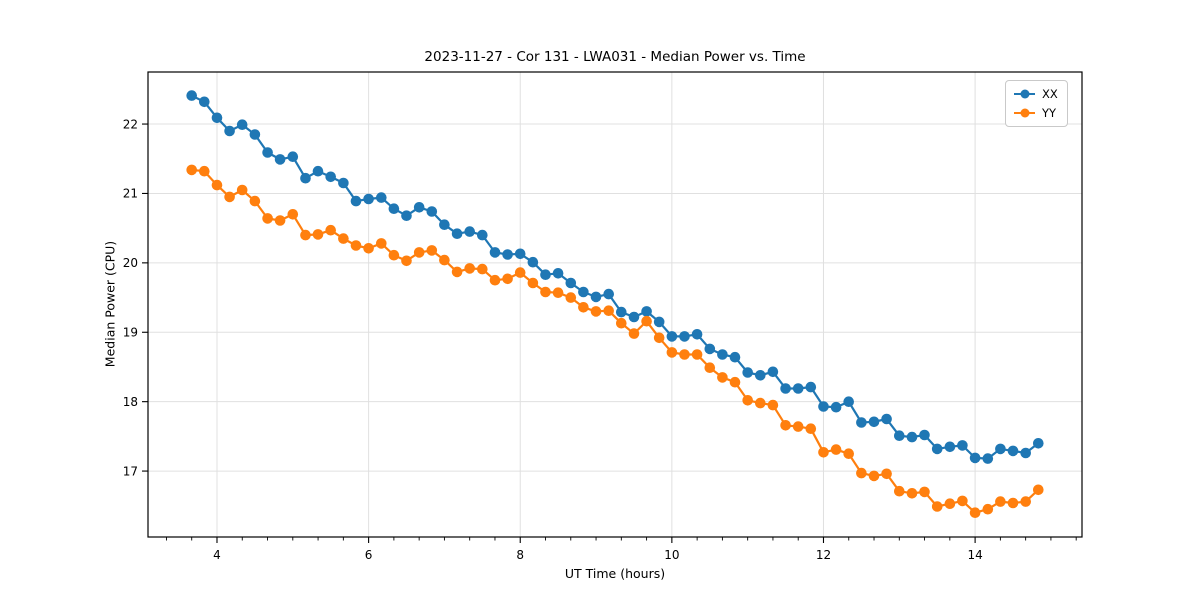 The image size is (1200, 600). Describe the element at coordinates (823, 555) in the screenshot. I see `x-tick-label: 12` at that location.